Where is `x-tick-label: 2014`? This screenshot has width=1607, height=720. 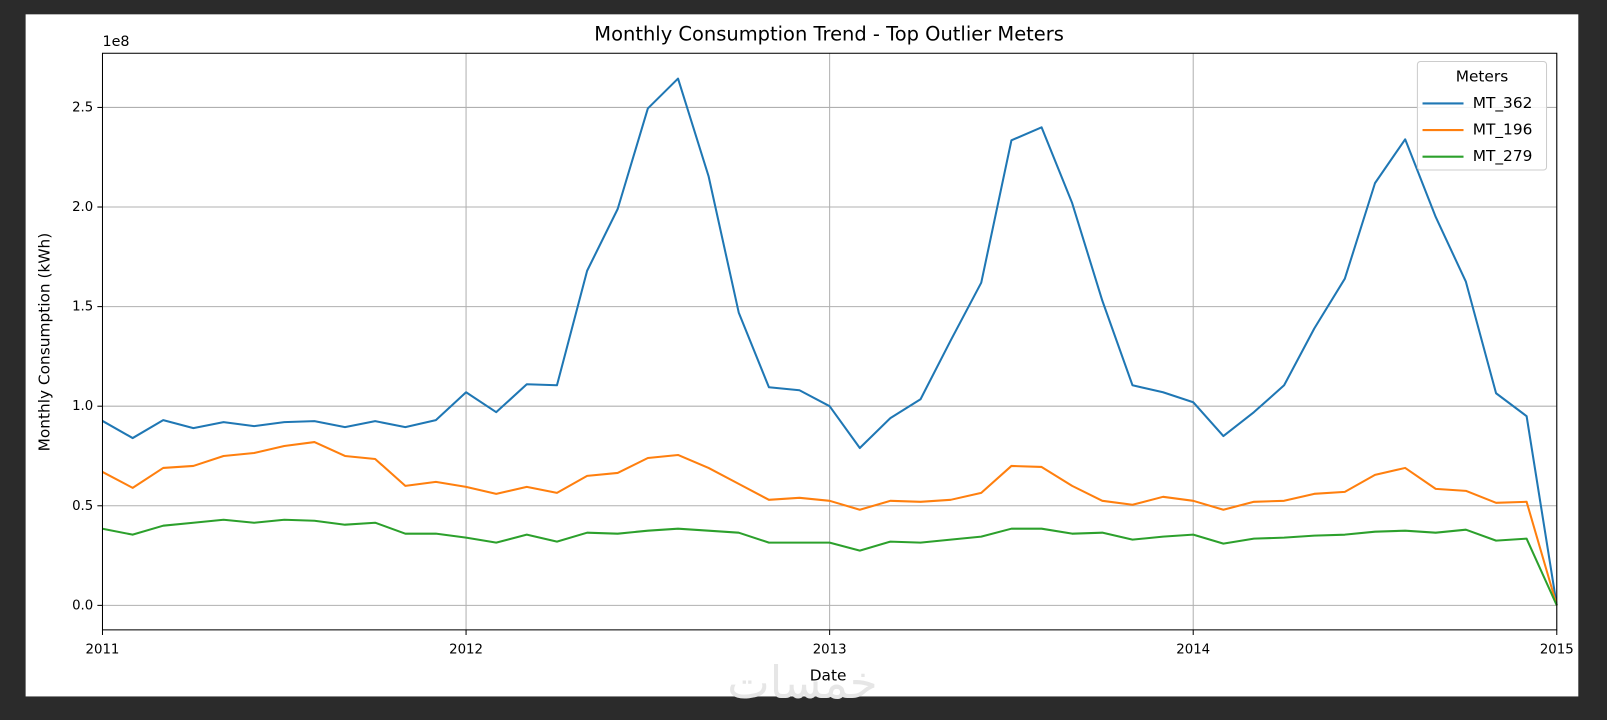
x-tick-label: 2014 is located at coordinates (1193, 649).